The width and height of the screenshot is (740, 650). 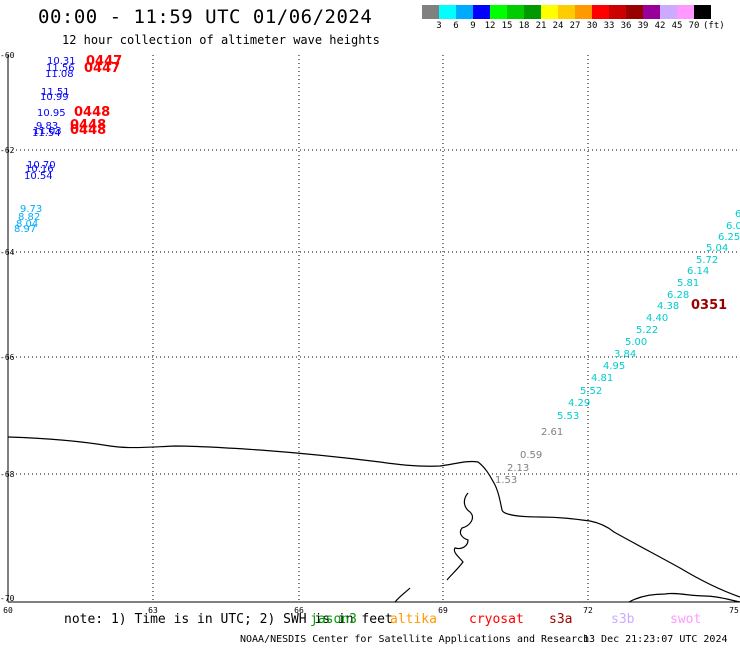 I want to click on wave-height-value: 11.08, so click(x=59, y=74).